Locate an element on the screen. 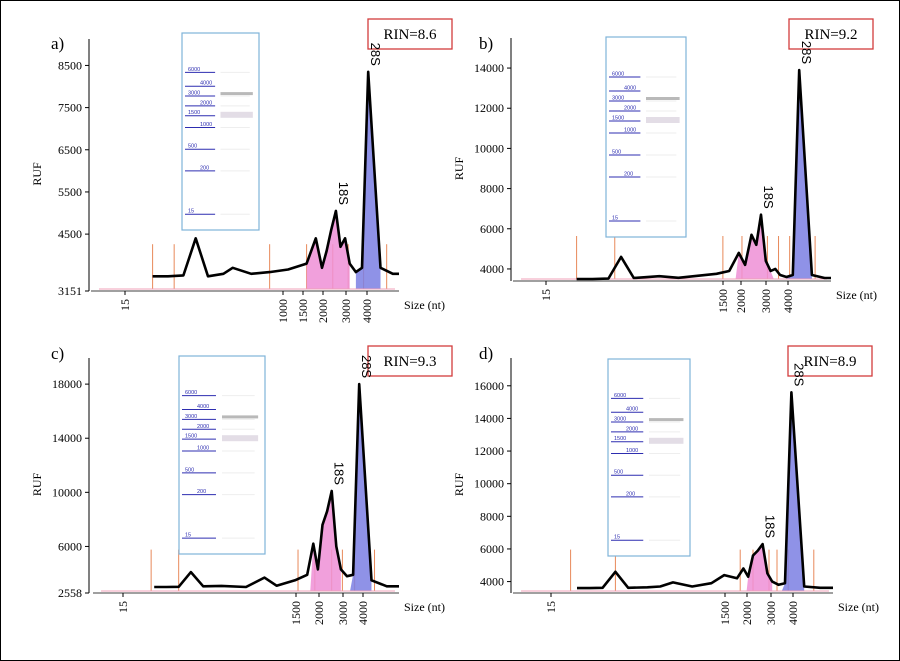 The height and width of the screenshot is (661, 900). y-tick-label: 10000 is located at coordinates (489, 484).